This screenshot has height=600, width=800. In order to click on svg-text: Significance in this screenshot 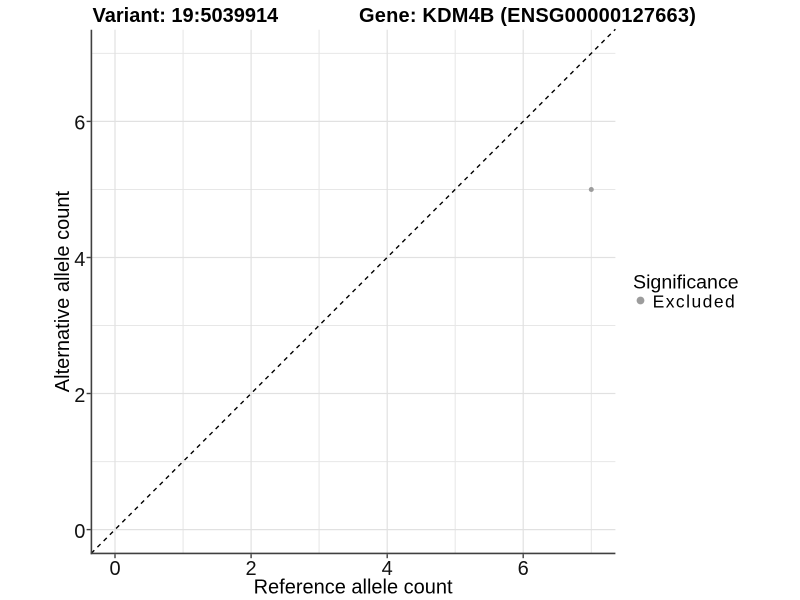, I will do `click(686, 283)`.